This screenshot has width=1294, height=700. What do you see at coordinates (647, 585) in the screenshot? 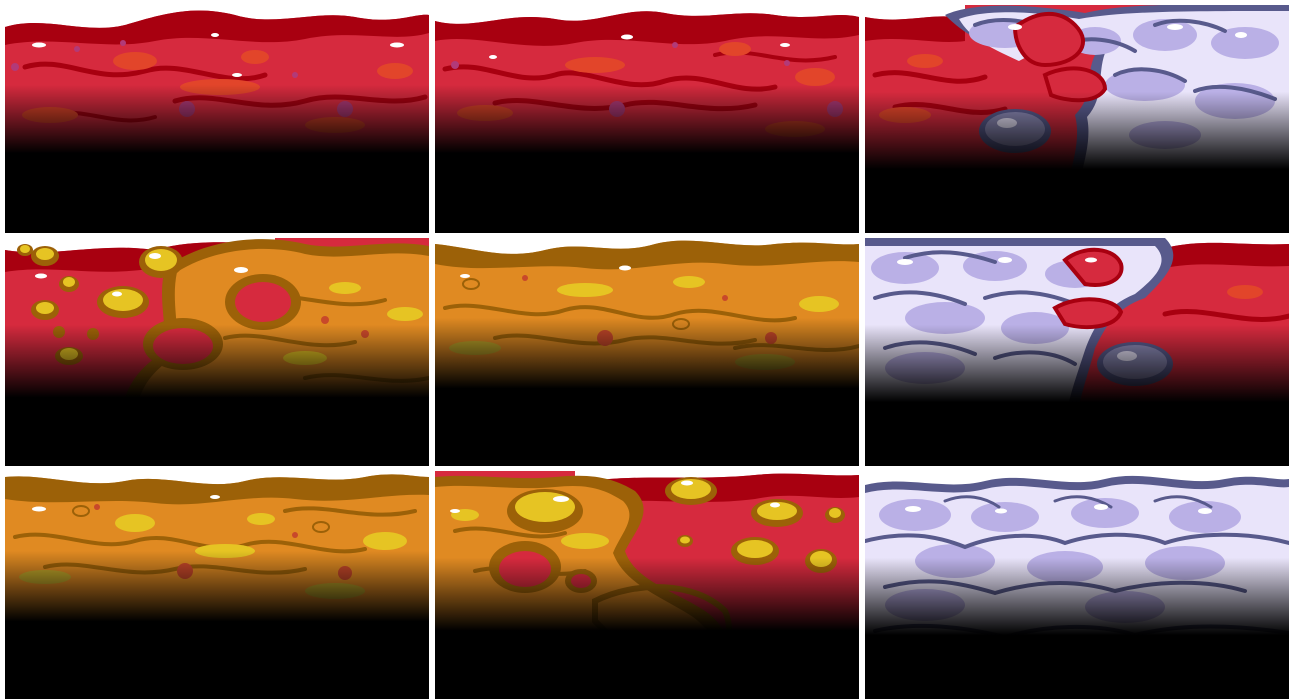
I see `bile-flesh-tile` at bounding box center [647, 585].